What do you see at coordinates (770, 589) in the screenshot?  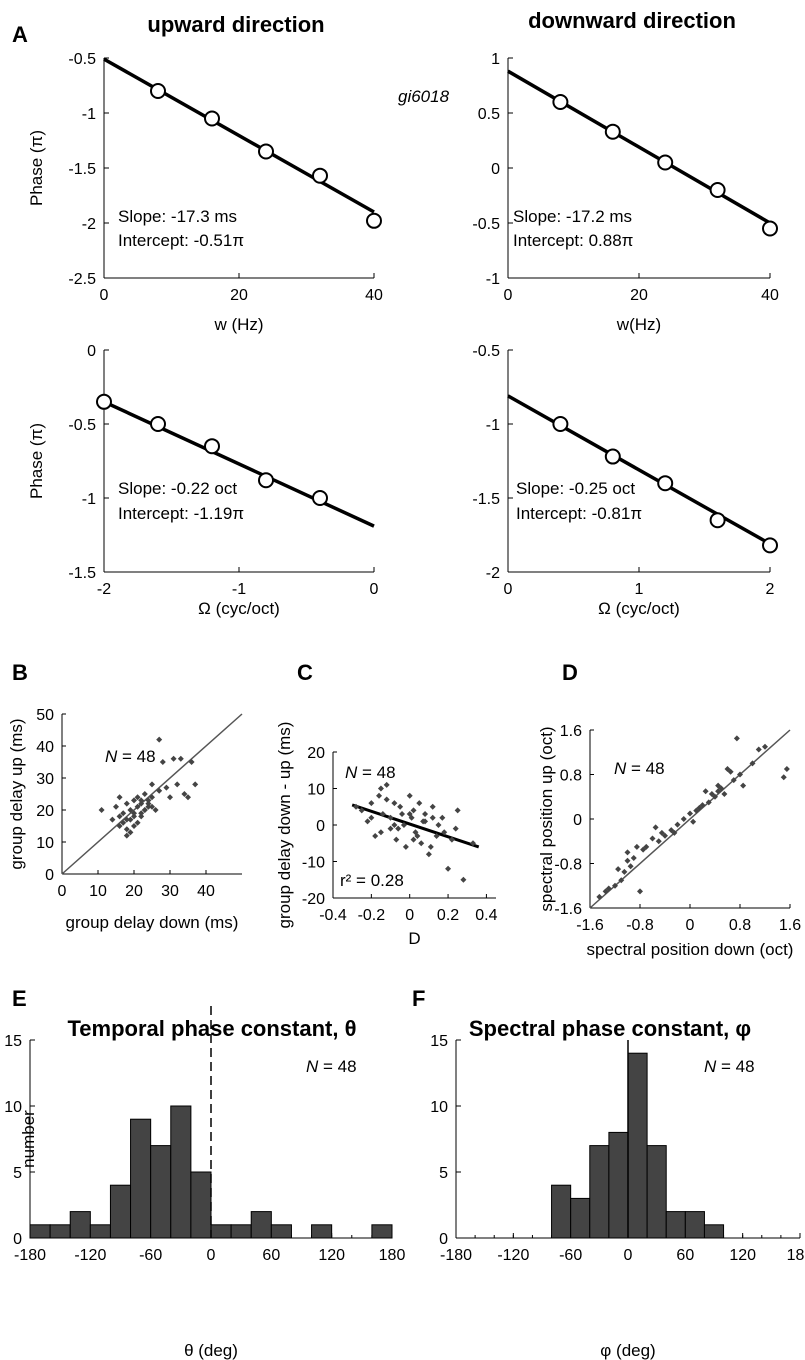 I see `x-tick-label: 2` at bounding box center [770, 589].